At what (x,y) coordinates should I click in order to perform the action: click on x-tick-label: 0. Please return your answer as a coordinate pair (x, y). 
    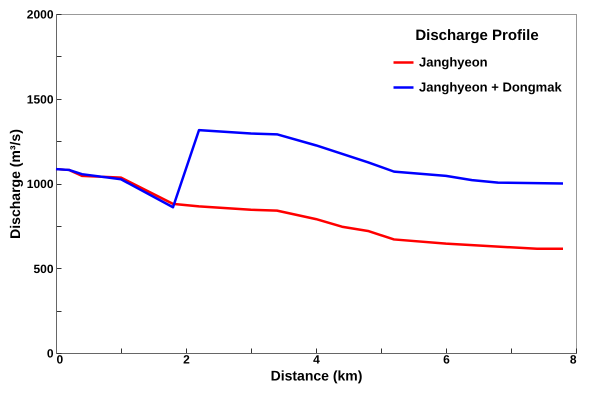
    Looking at the image, I should click on (60, 359).